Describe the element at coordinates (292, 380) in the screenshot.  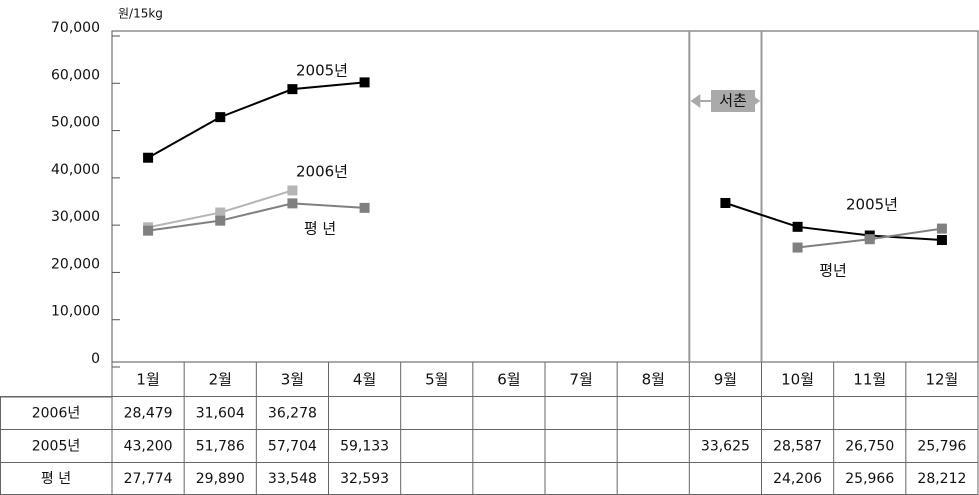
I see `x-tick-label: 3월` at that location.